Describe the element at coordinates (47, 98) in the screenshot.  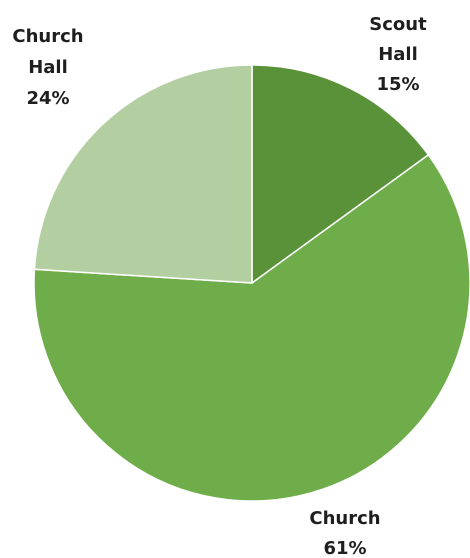
I see `slice-label-line: 24%` at that location.